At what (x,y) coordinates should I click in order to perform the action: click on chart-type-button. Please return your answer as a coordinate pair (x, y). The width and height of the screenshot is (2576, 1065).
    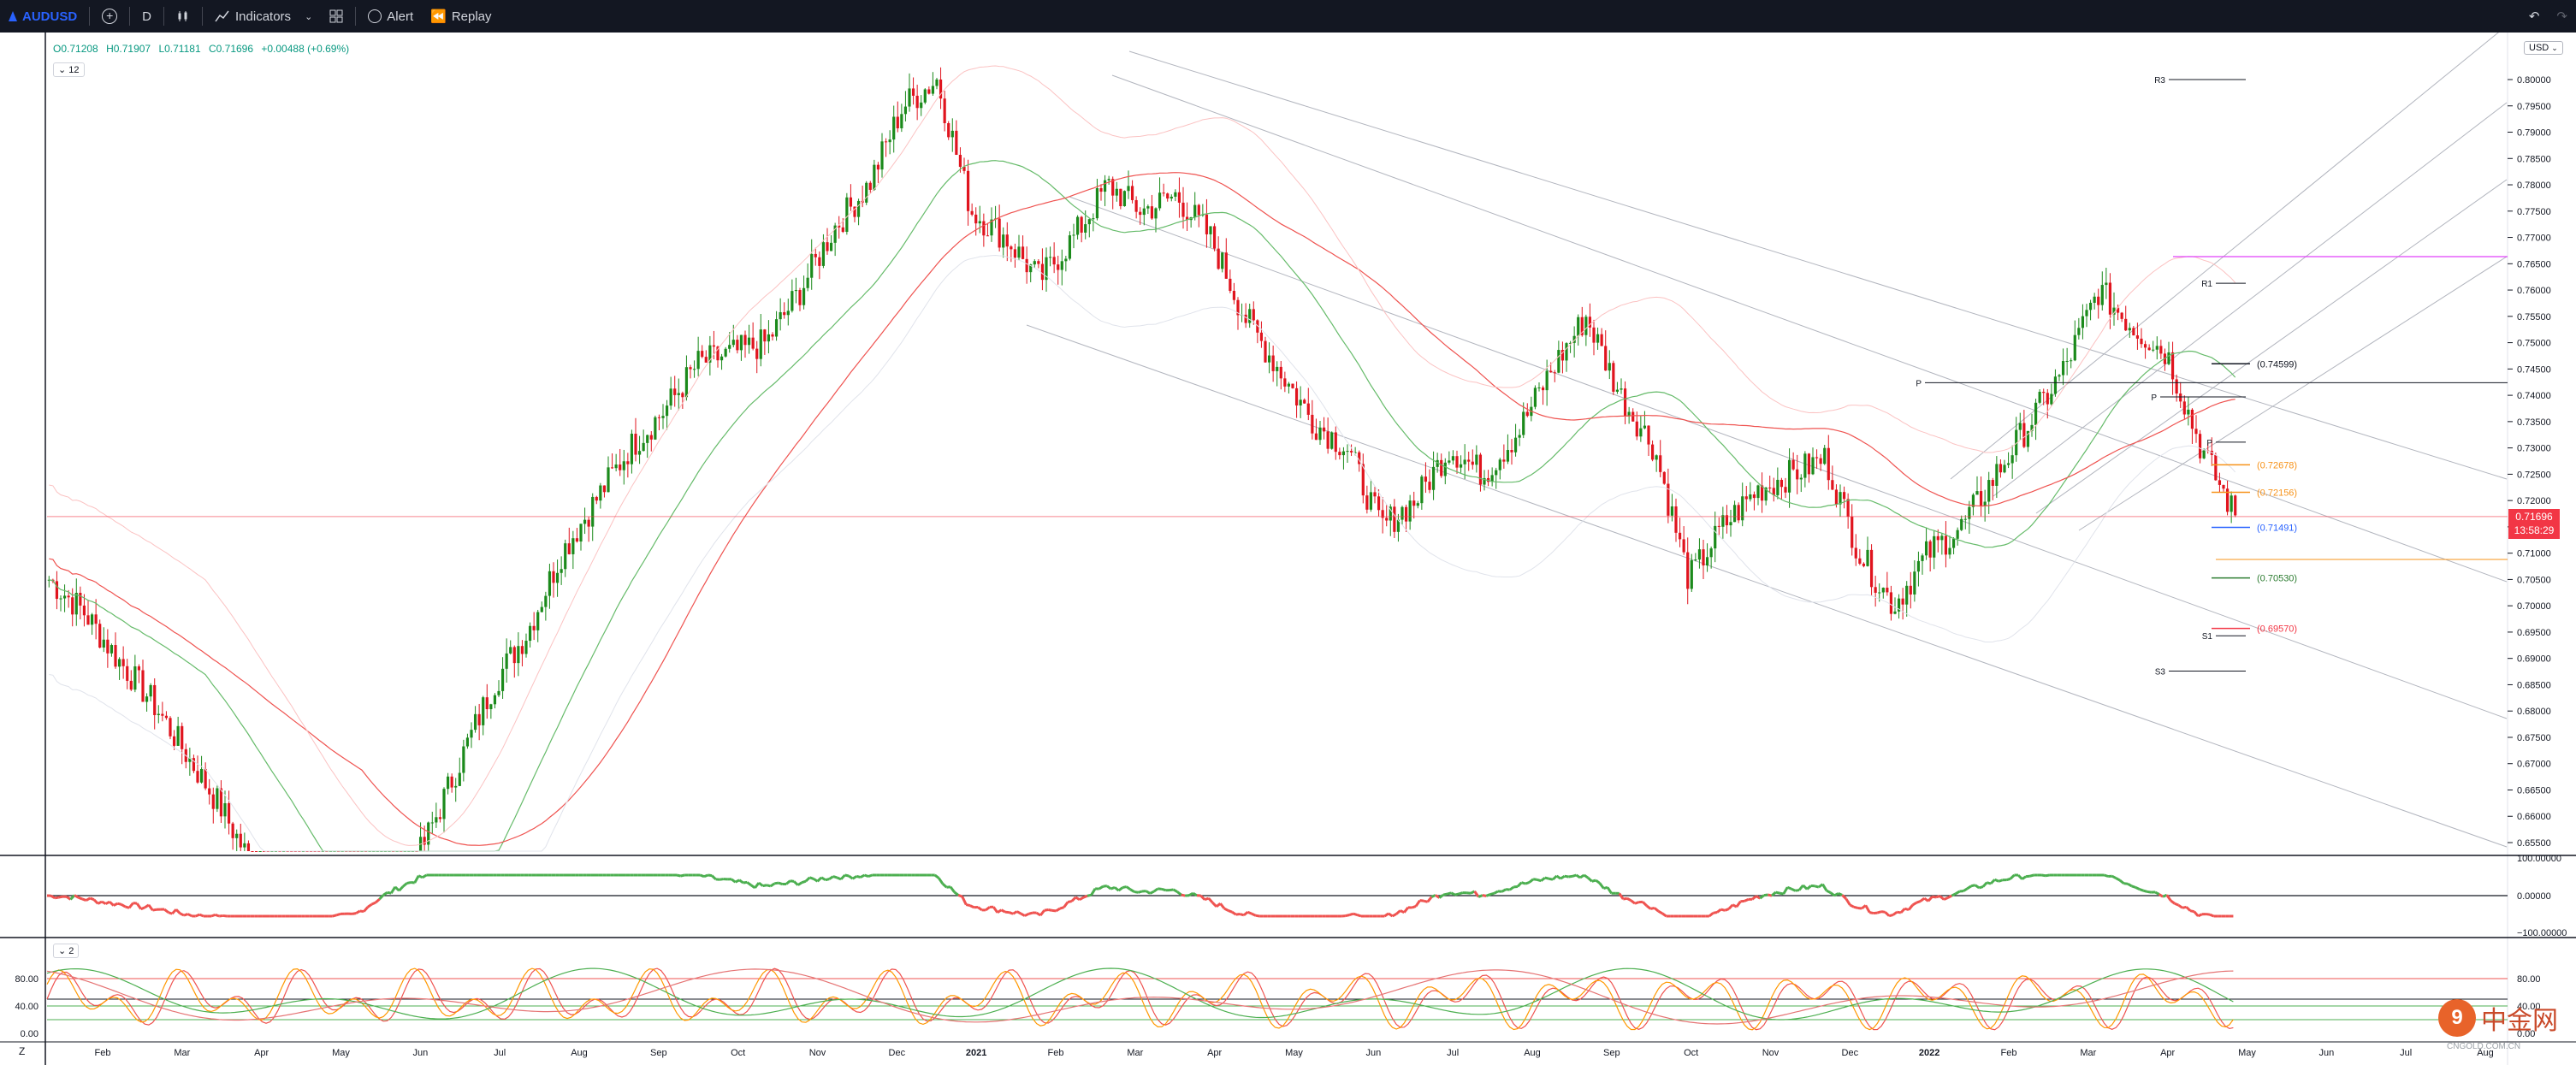
    Looking at the image, I should click on (183, 16).